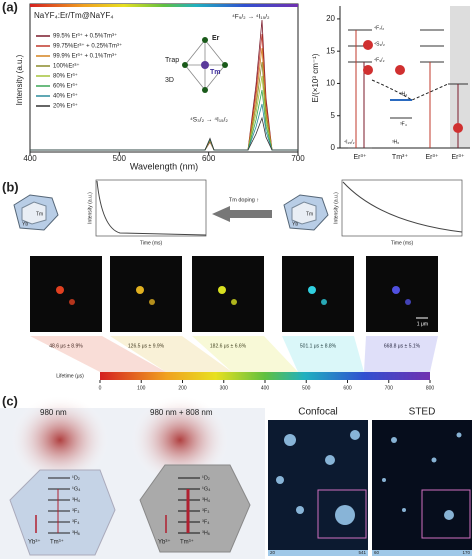  Describe the element at coordinates (10, 7) in the screenshot. I see `panel-label: (a)` at that location.